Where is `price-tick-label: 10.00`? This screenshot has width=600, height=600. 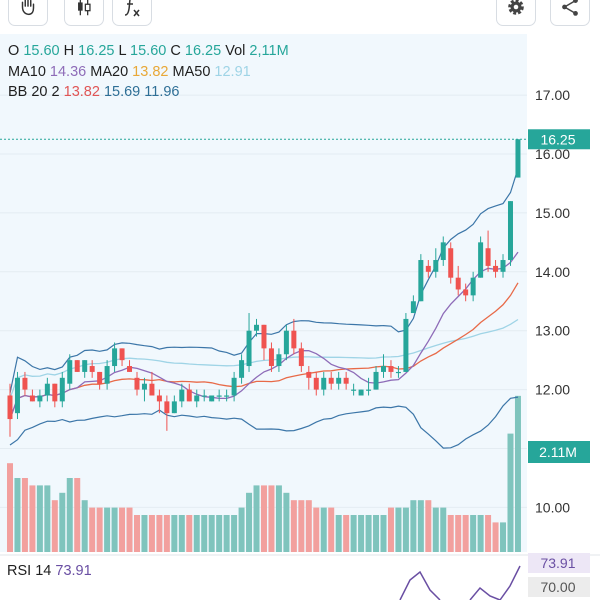 price-tick-label: 10.00 is located at coordinates (552, 507).